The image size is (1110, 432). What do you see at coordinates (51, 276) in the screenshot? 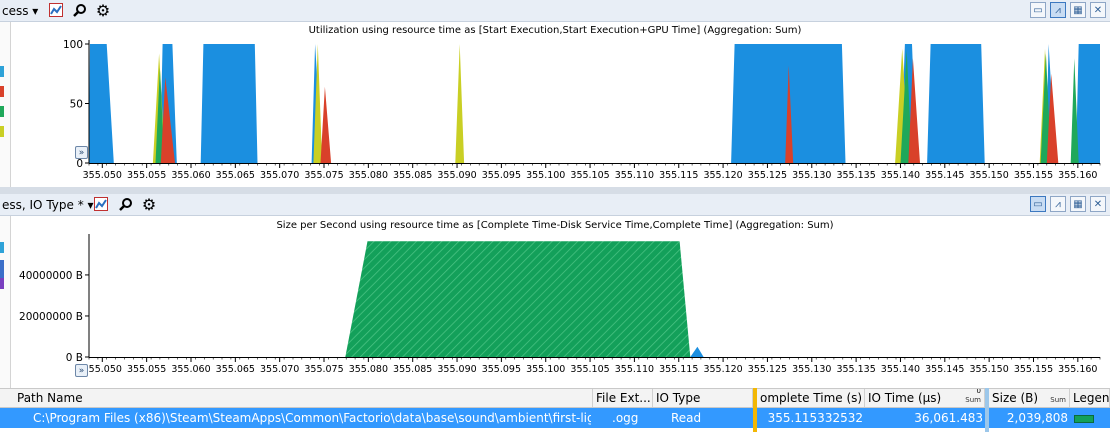
I see `y-tick-label: 40000000 B` at bounding box center [51, 276].